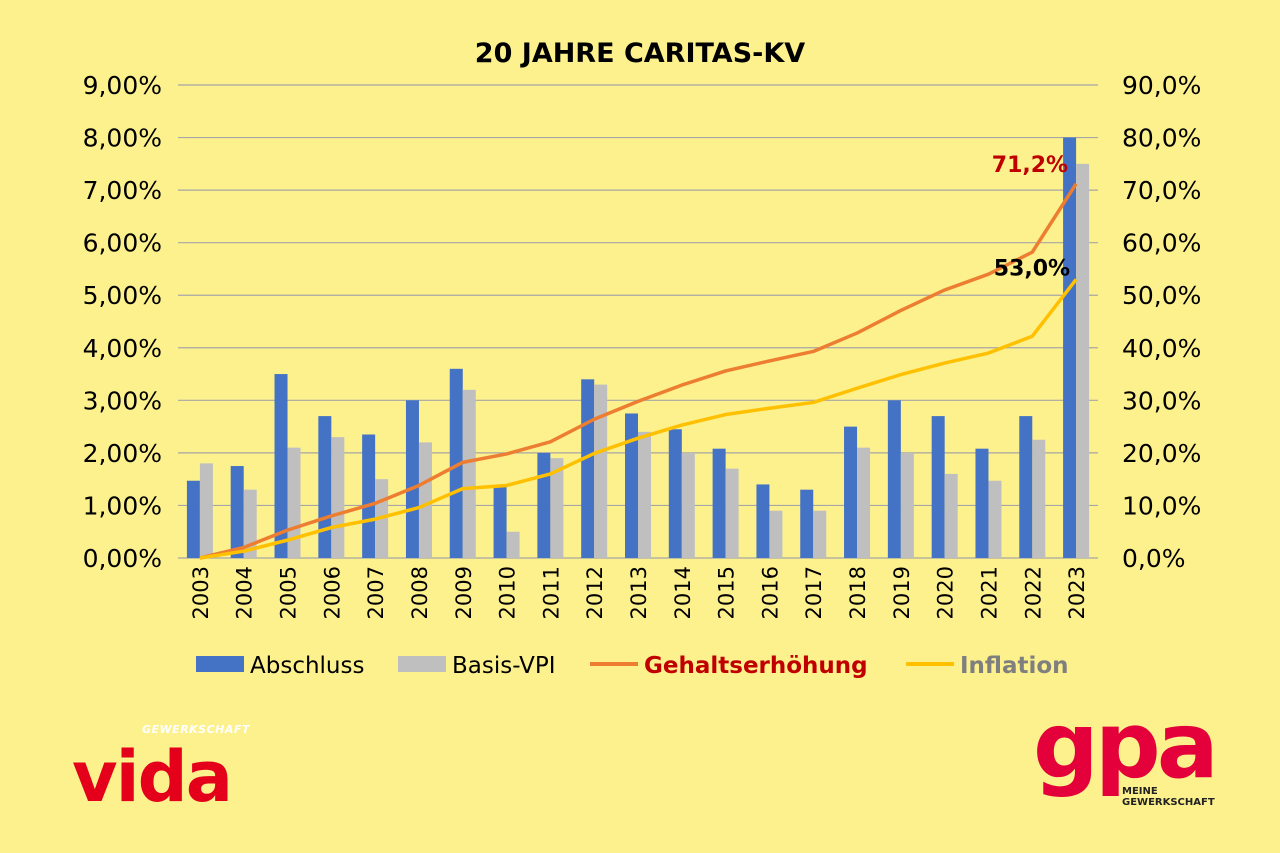 The image size is (1280, 853). What do you see at coordinates (122, 505) in the screenshot?
I see `left-tick-label: 1,00%` at bounding box center [122, 505].